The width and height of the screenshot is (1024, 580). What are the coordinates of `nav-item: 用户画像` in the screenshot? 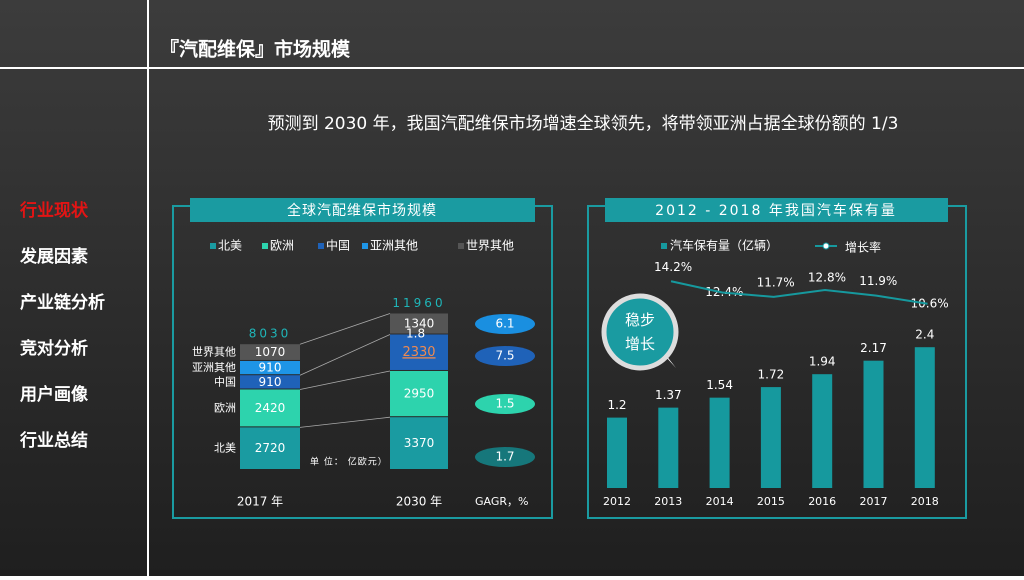 It's located at (54, 394).